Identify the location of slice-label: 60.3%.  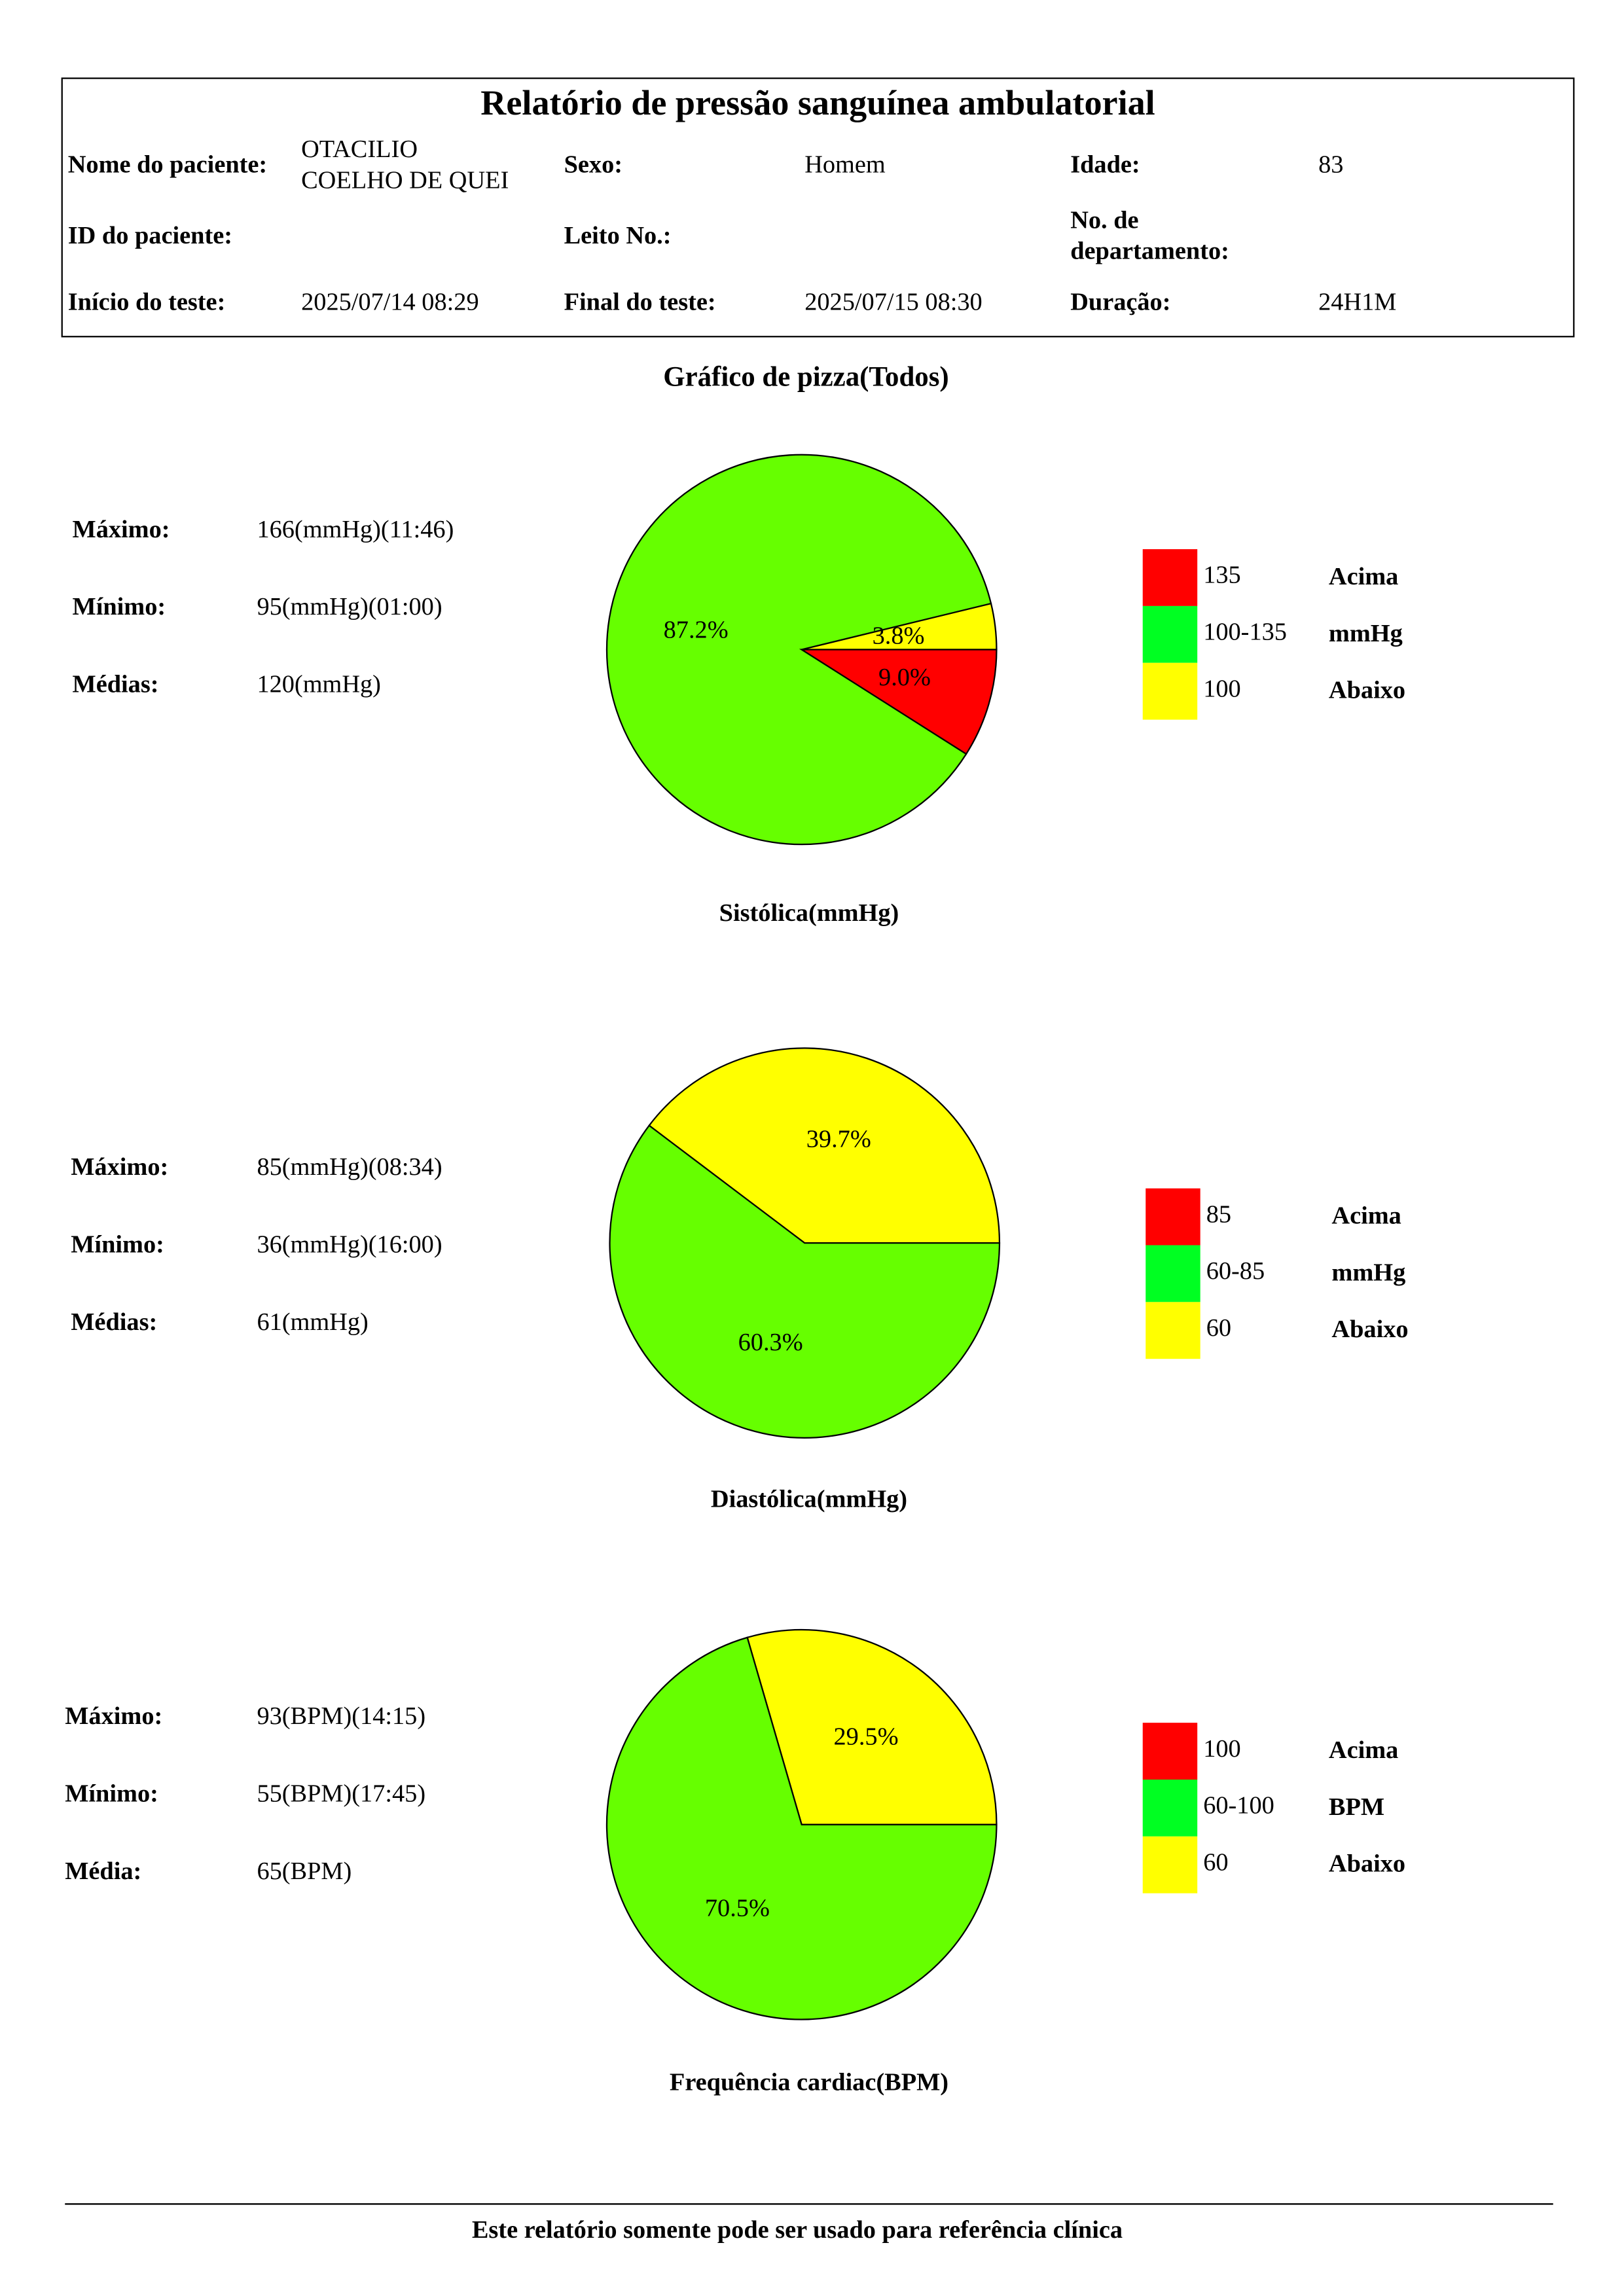
(770, 1342).